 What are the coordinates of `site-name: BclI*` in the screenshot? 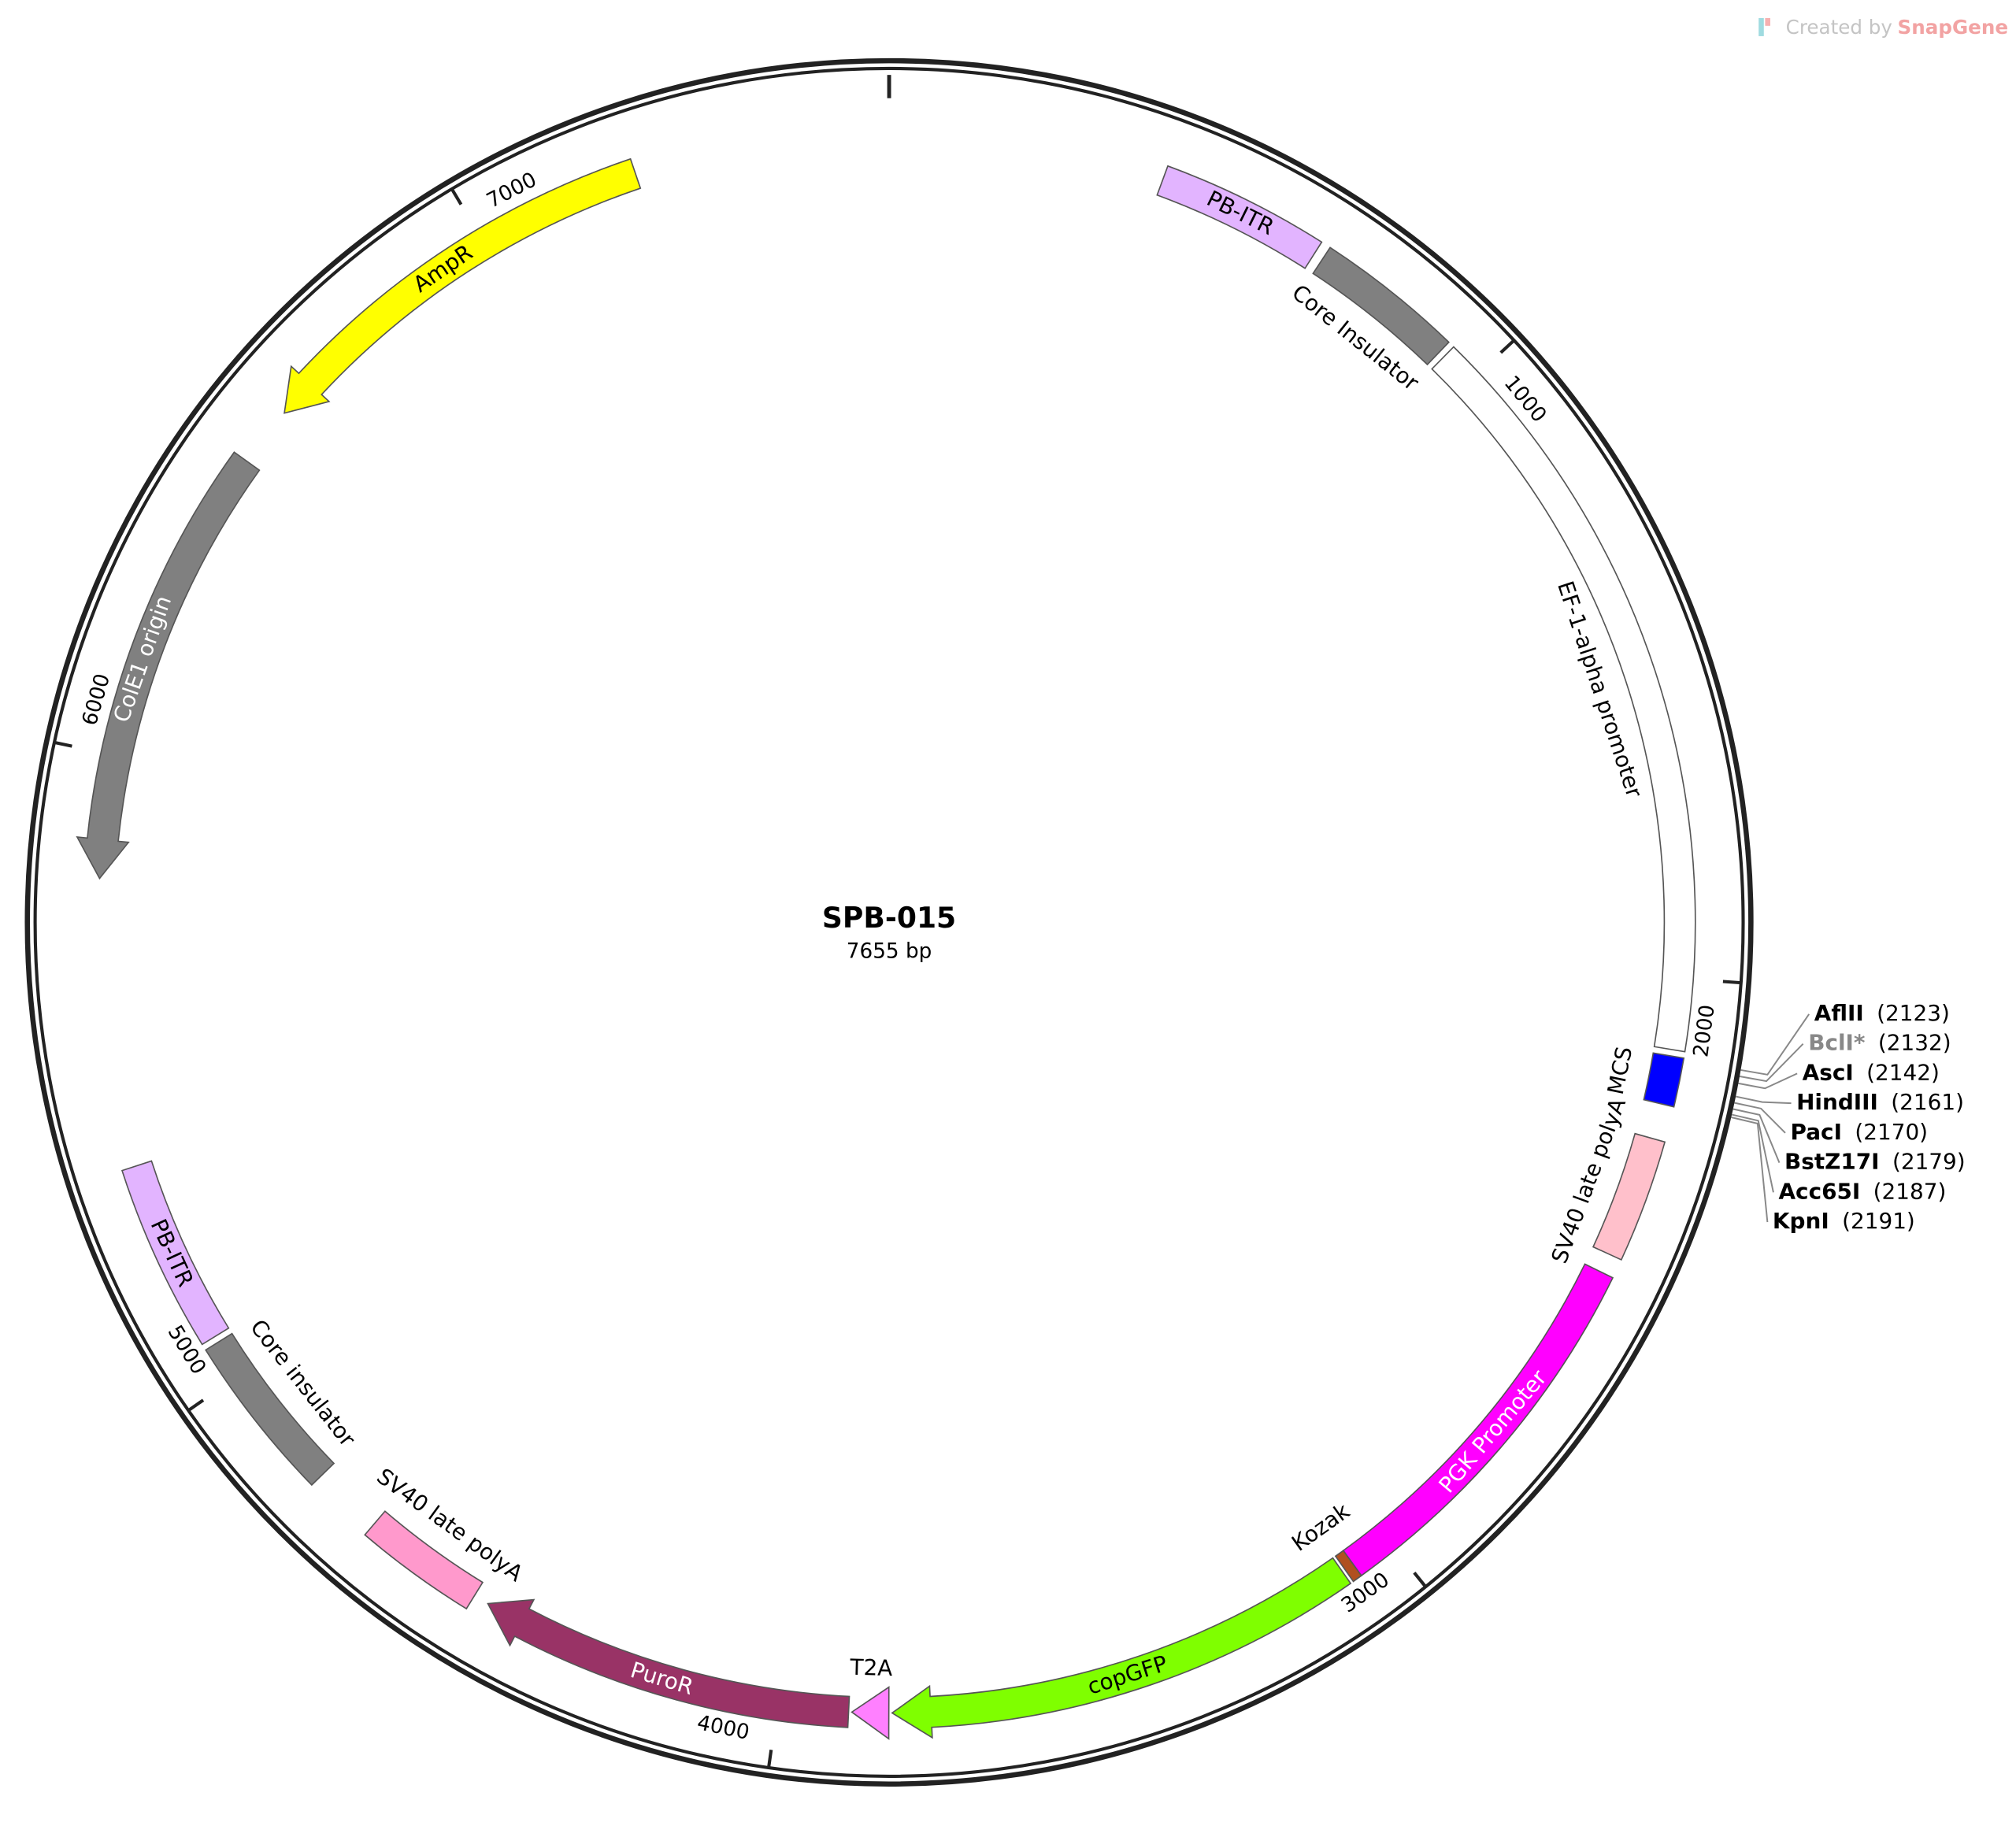 It's located at (1837, 1043).